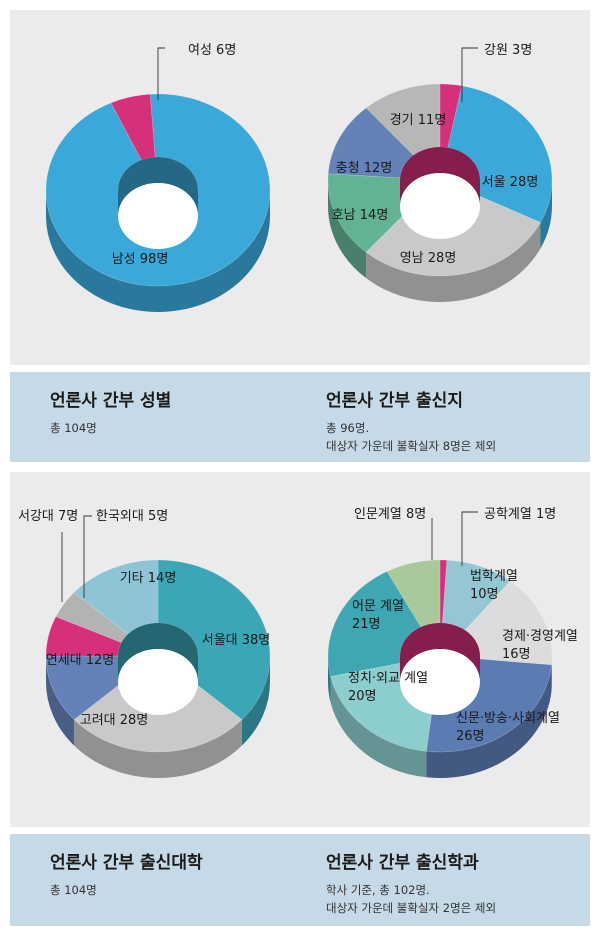 Image resolution: width=600 pixels, height=938 pixels. I want to click on slice-label: 경기 11명, so click(418, 120).